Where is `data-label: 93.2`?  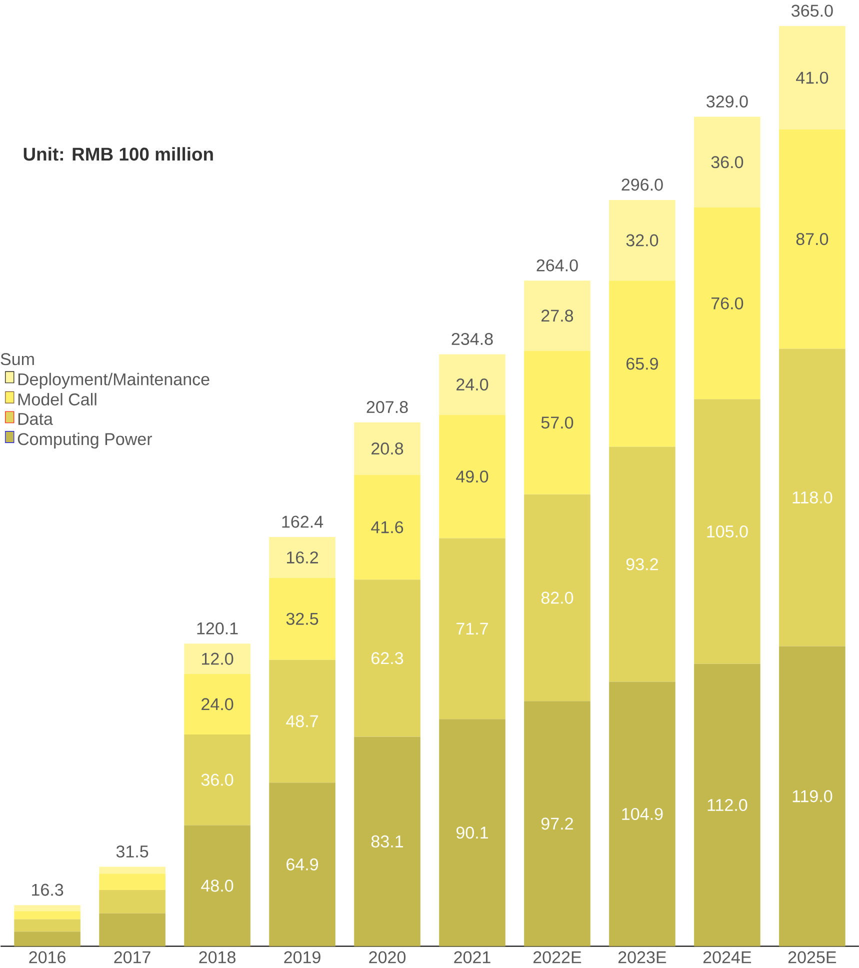
data-label: 93.2 is located at coordinates (642, 564).